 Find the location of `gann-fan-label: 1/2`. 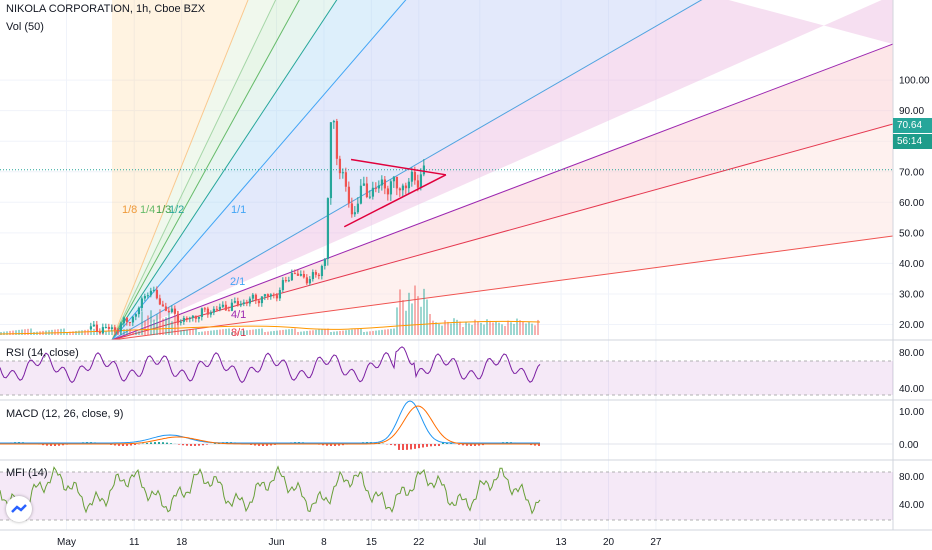

gann-fan-label: 1/2 is located at coordinates (176, 210).